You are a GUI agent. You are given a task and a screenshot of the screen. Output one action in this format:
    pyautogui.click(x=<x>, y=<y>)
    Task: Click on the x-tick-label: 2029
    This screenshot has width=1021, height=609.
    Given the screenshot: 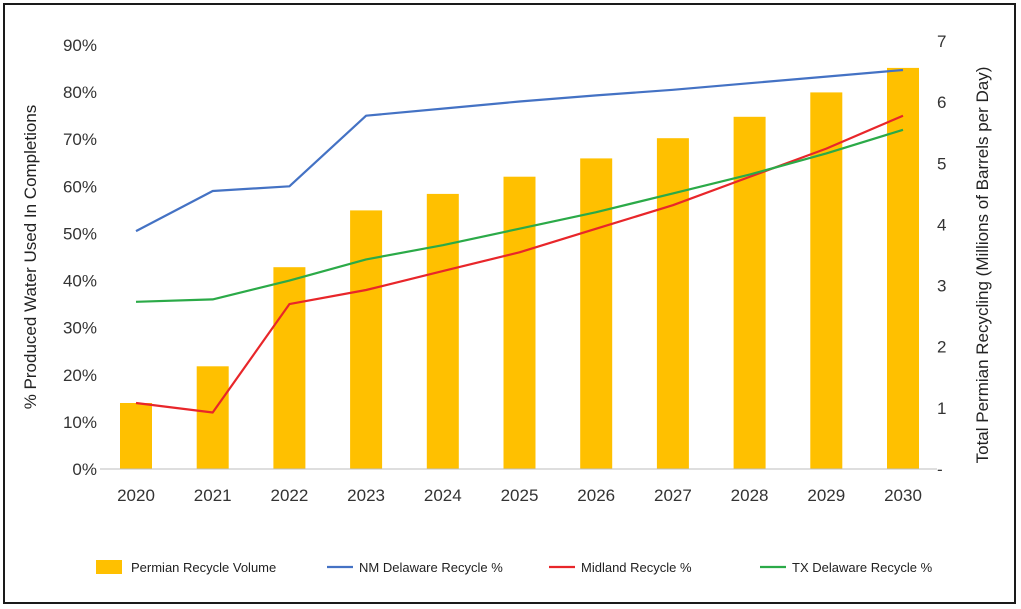 What is the action you would take?
    pyautogui.click(x=826, y=495)
    